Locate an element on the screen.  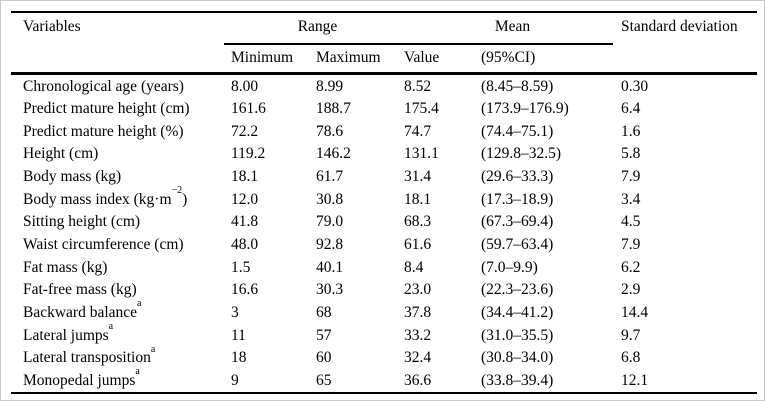
sd-cell: 9.7 is located at coordinates (631, 335).